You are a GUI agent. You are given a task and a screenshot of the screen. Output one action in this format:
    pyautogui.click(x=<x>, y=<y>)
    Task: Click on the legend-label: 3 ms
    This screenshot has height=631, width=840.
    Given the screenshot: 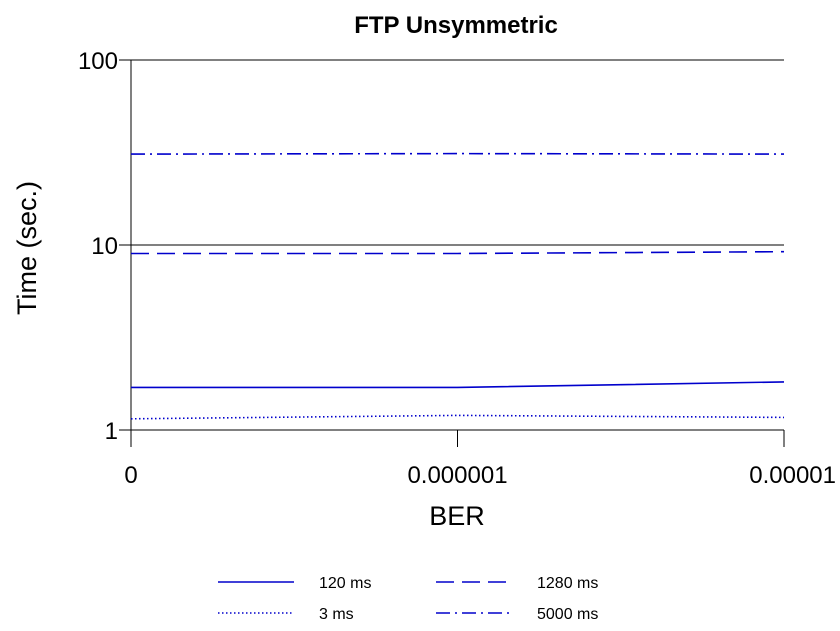 What is the action you would take?
    pyautogui.click(x=336, y=614)
    